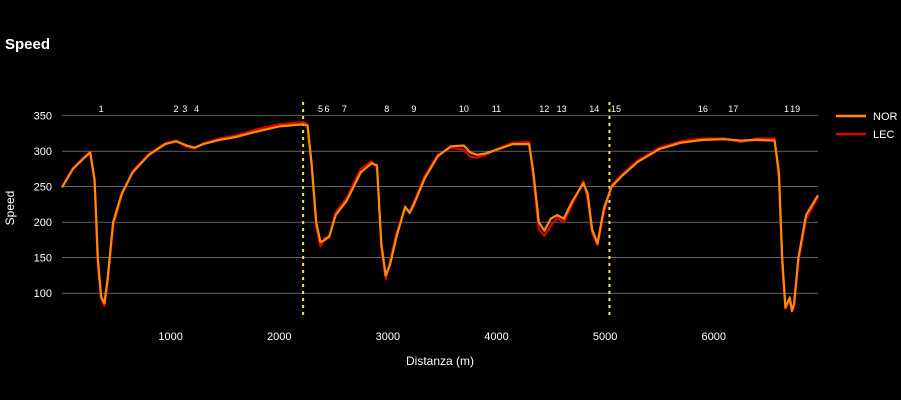 Image resolution: width=901 pixels, height=400 pixels. Describe the element at coordinates (184, 109) in the screenshot. I see `corner-label: 3` at that location.